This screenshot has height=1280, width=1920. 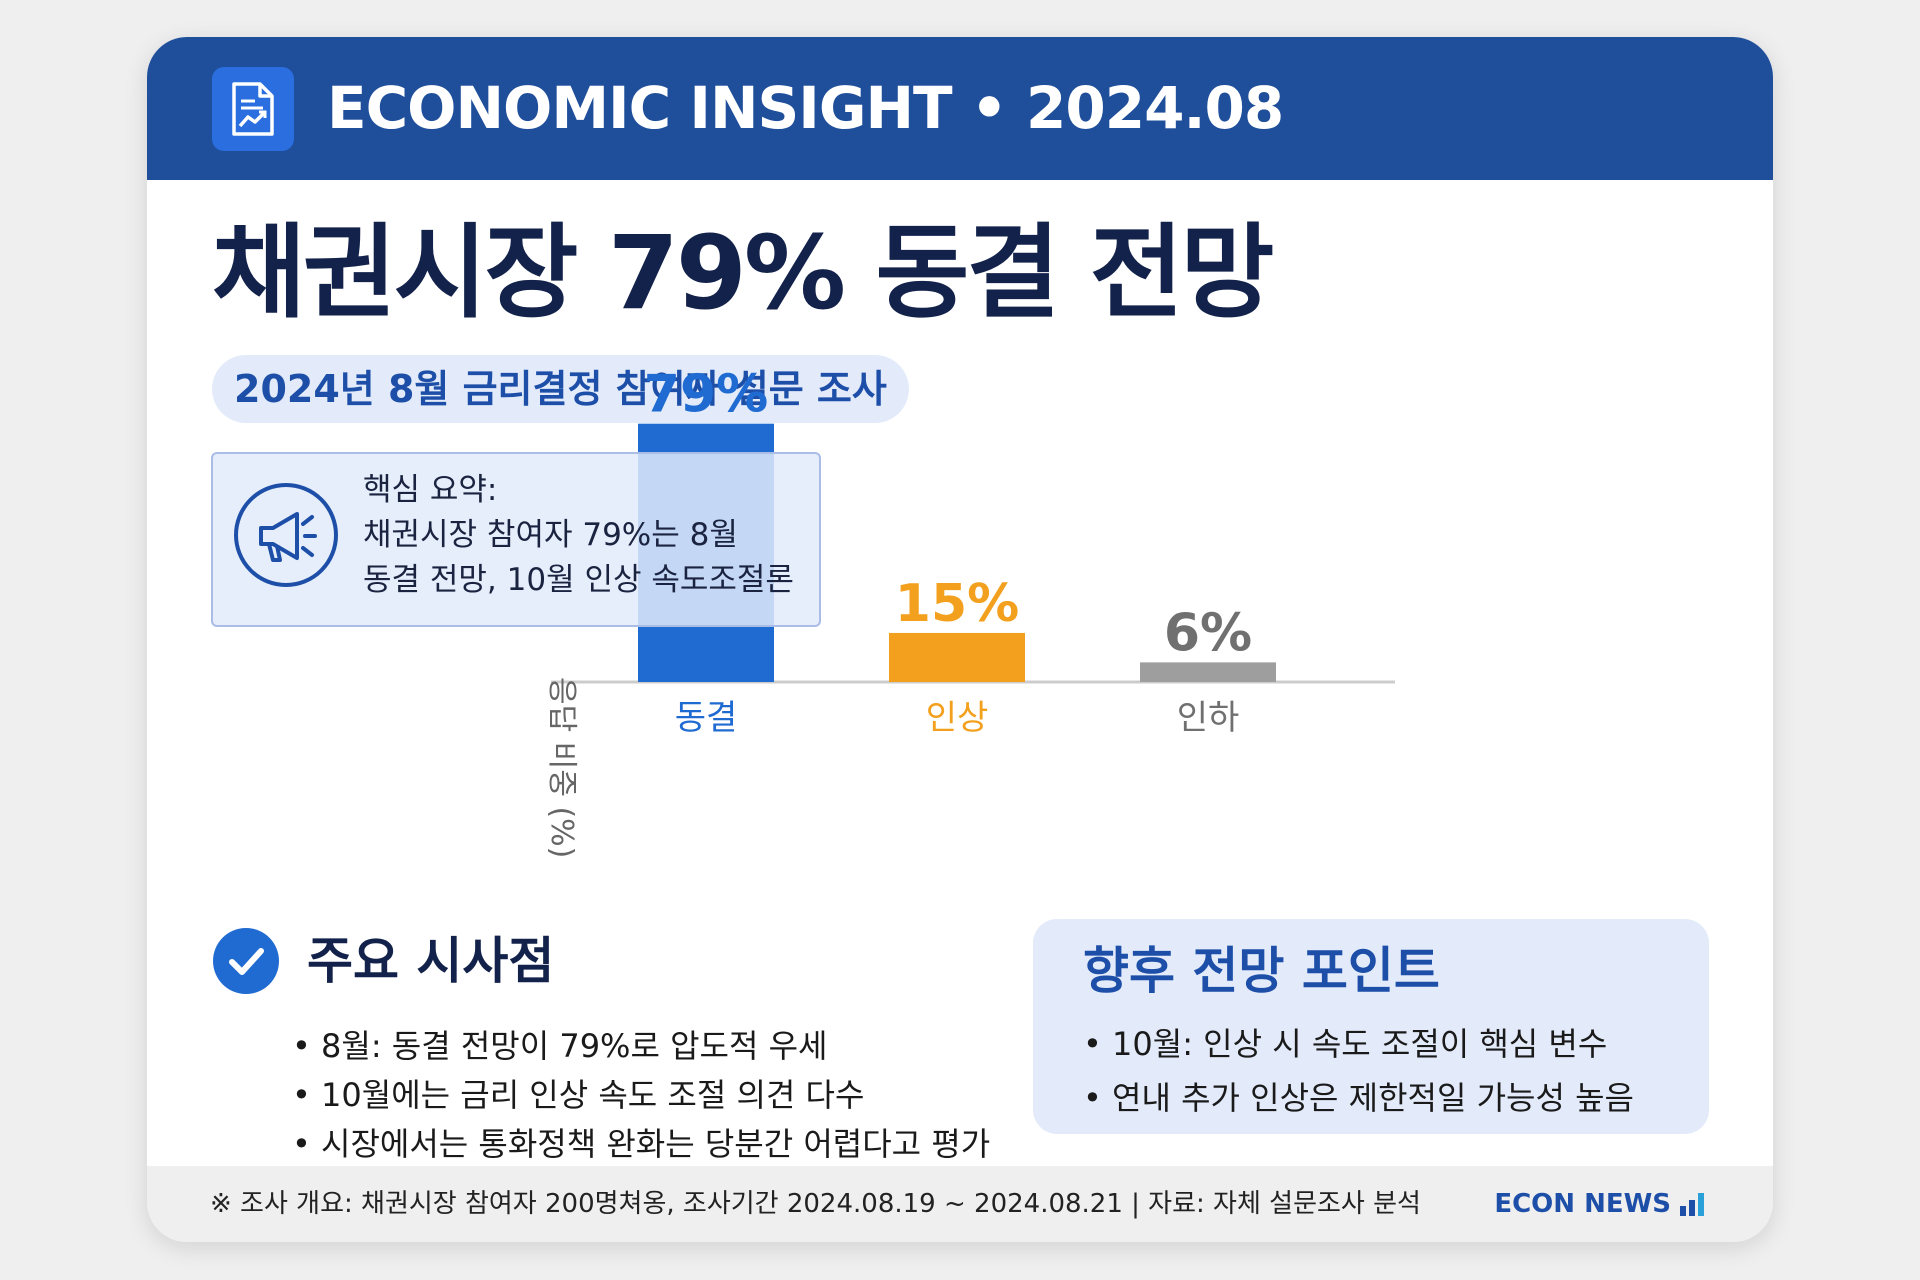 I want to click on header-bar: ECONOMIC INSIGHT • 2024.08, so click(x=960, y=108).